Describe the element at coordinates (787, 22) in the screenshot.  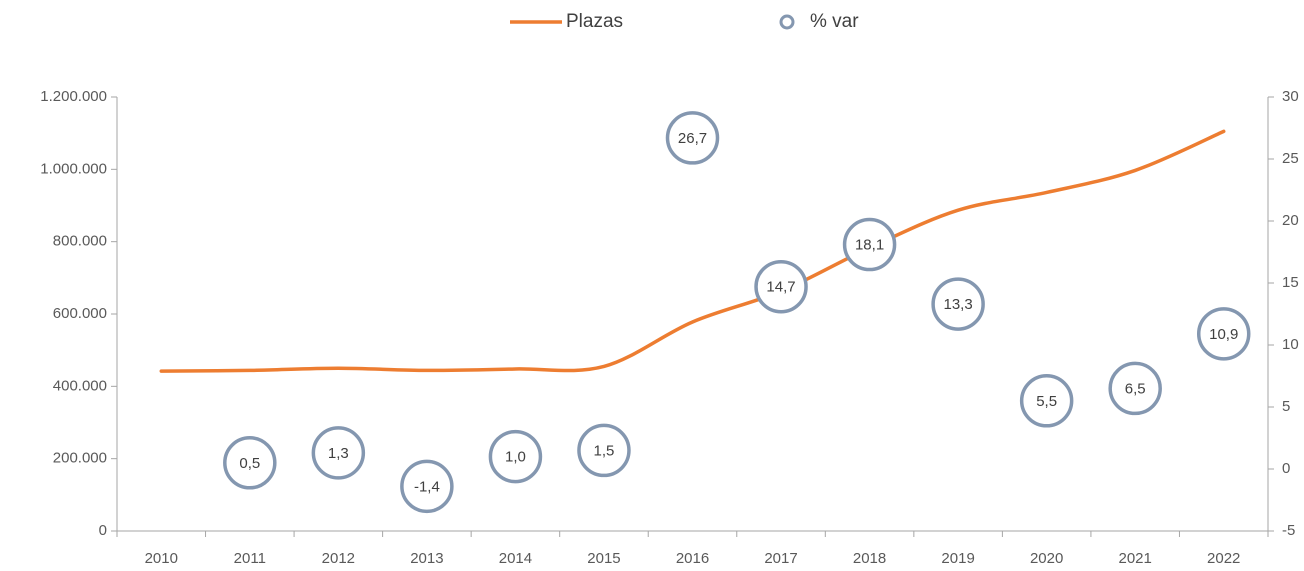
I see `legend-marker` at that location.